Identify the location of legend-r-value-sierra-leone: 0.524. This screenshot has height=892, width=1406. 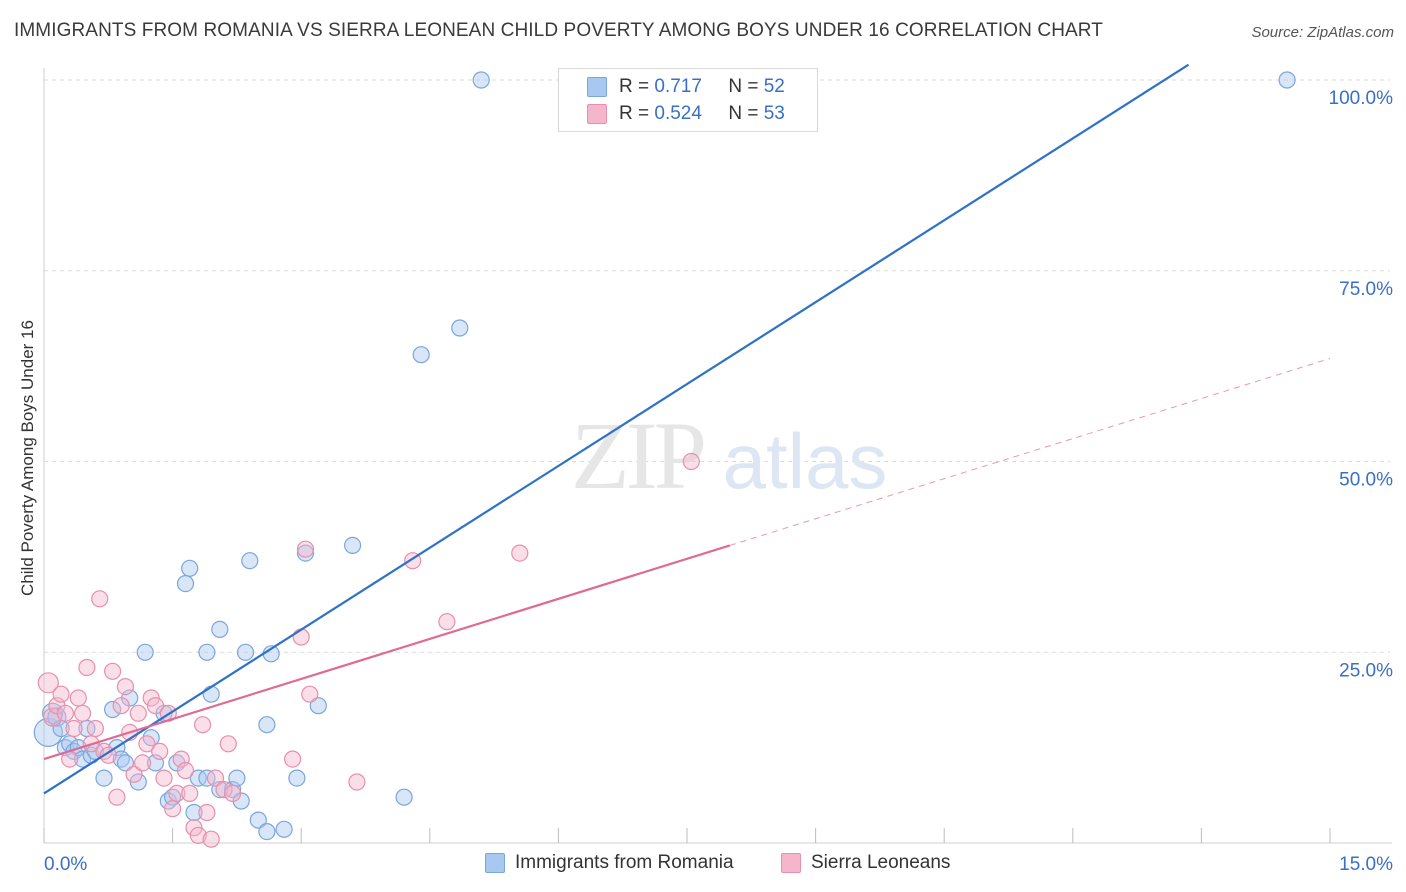
(678, 113).